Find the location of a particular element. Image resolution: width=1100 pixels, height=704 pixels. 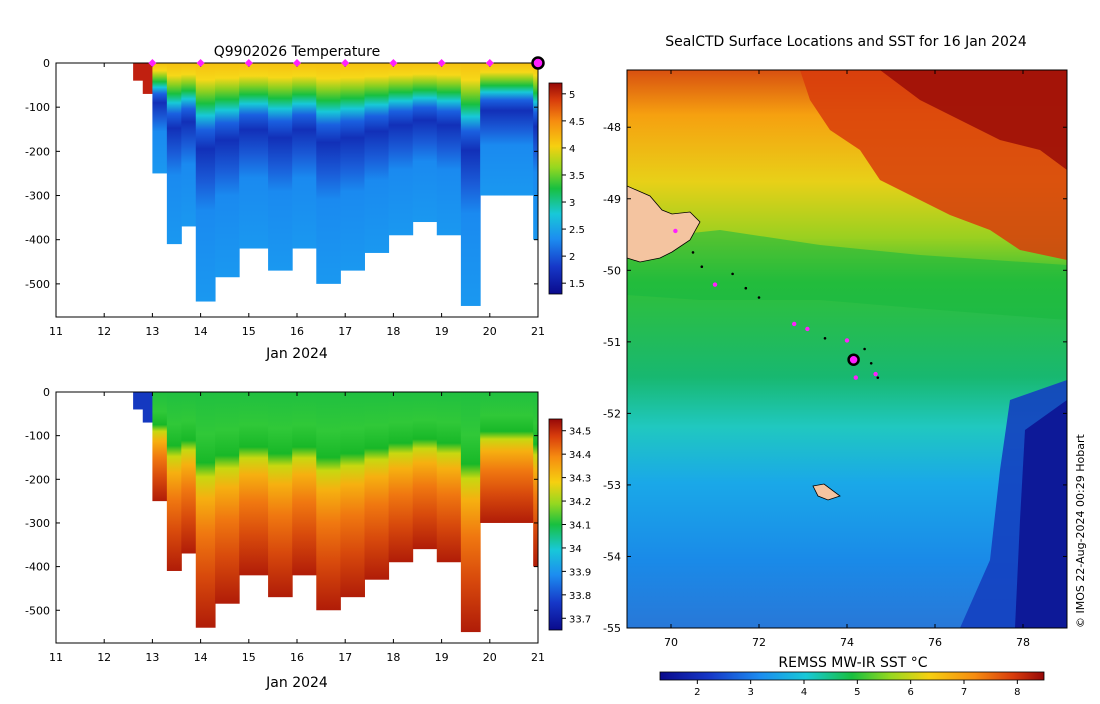

temperature-profiles is located at coordinates (335, 184).